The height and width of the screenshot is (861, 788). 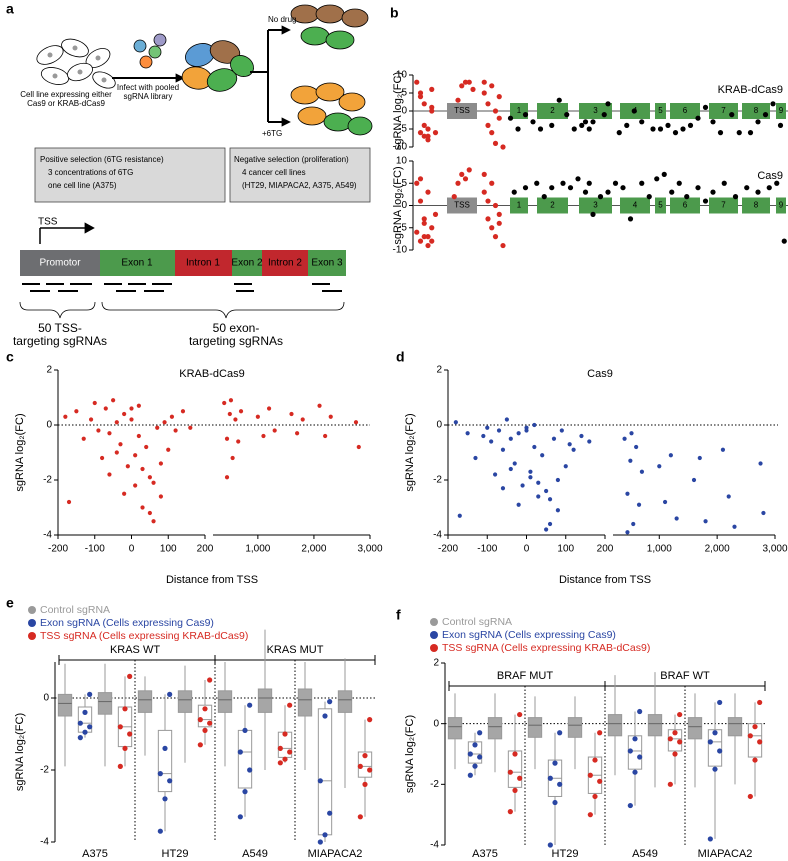 What do you see at coordinates (400, 147) in the screenshot?
I see `y-tick-label: -10` at bounding box center [400, 147].